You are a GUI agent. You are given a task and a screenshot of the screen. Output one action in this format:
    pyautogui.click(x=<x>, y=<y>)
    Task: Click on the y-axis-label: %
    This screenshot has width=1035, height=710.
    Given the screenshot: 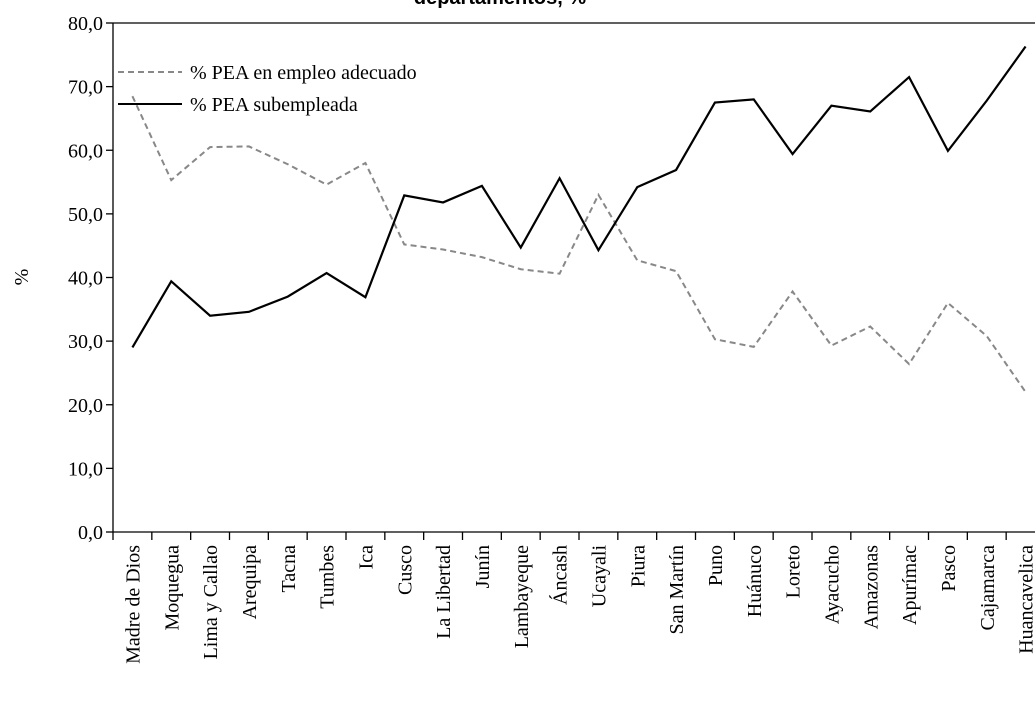 What is the action you would take?
    pyautogui.click(x=22, y=277)
    